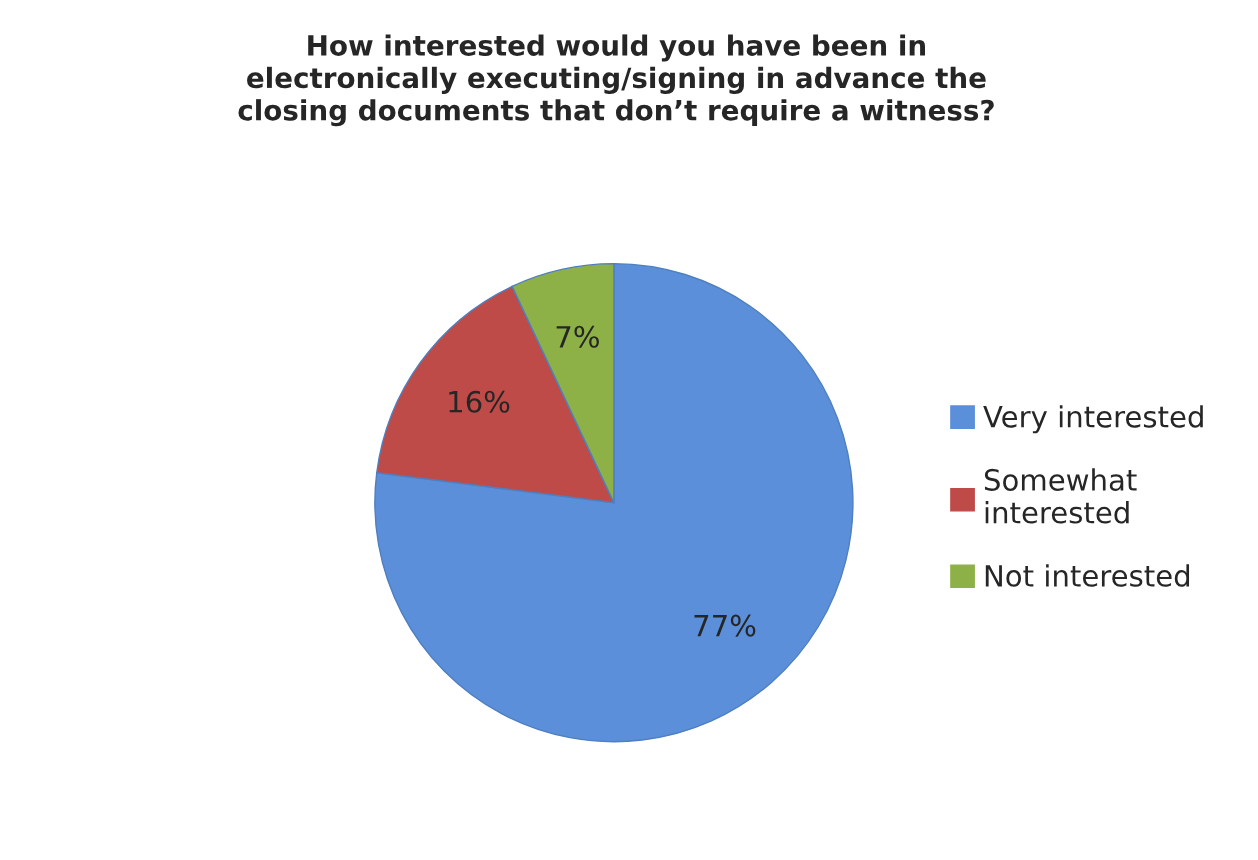  What do you see at coordinates (1087, 575) in the screenshot?
I see `legend-label: Not interested` at bounding box center [1087, 575].